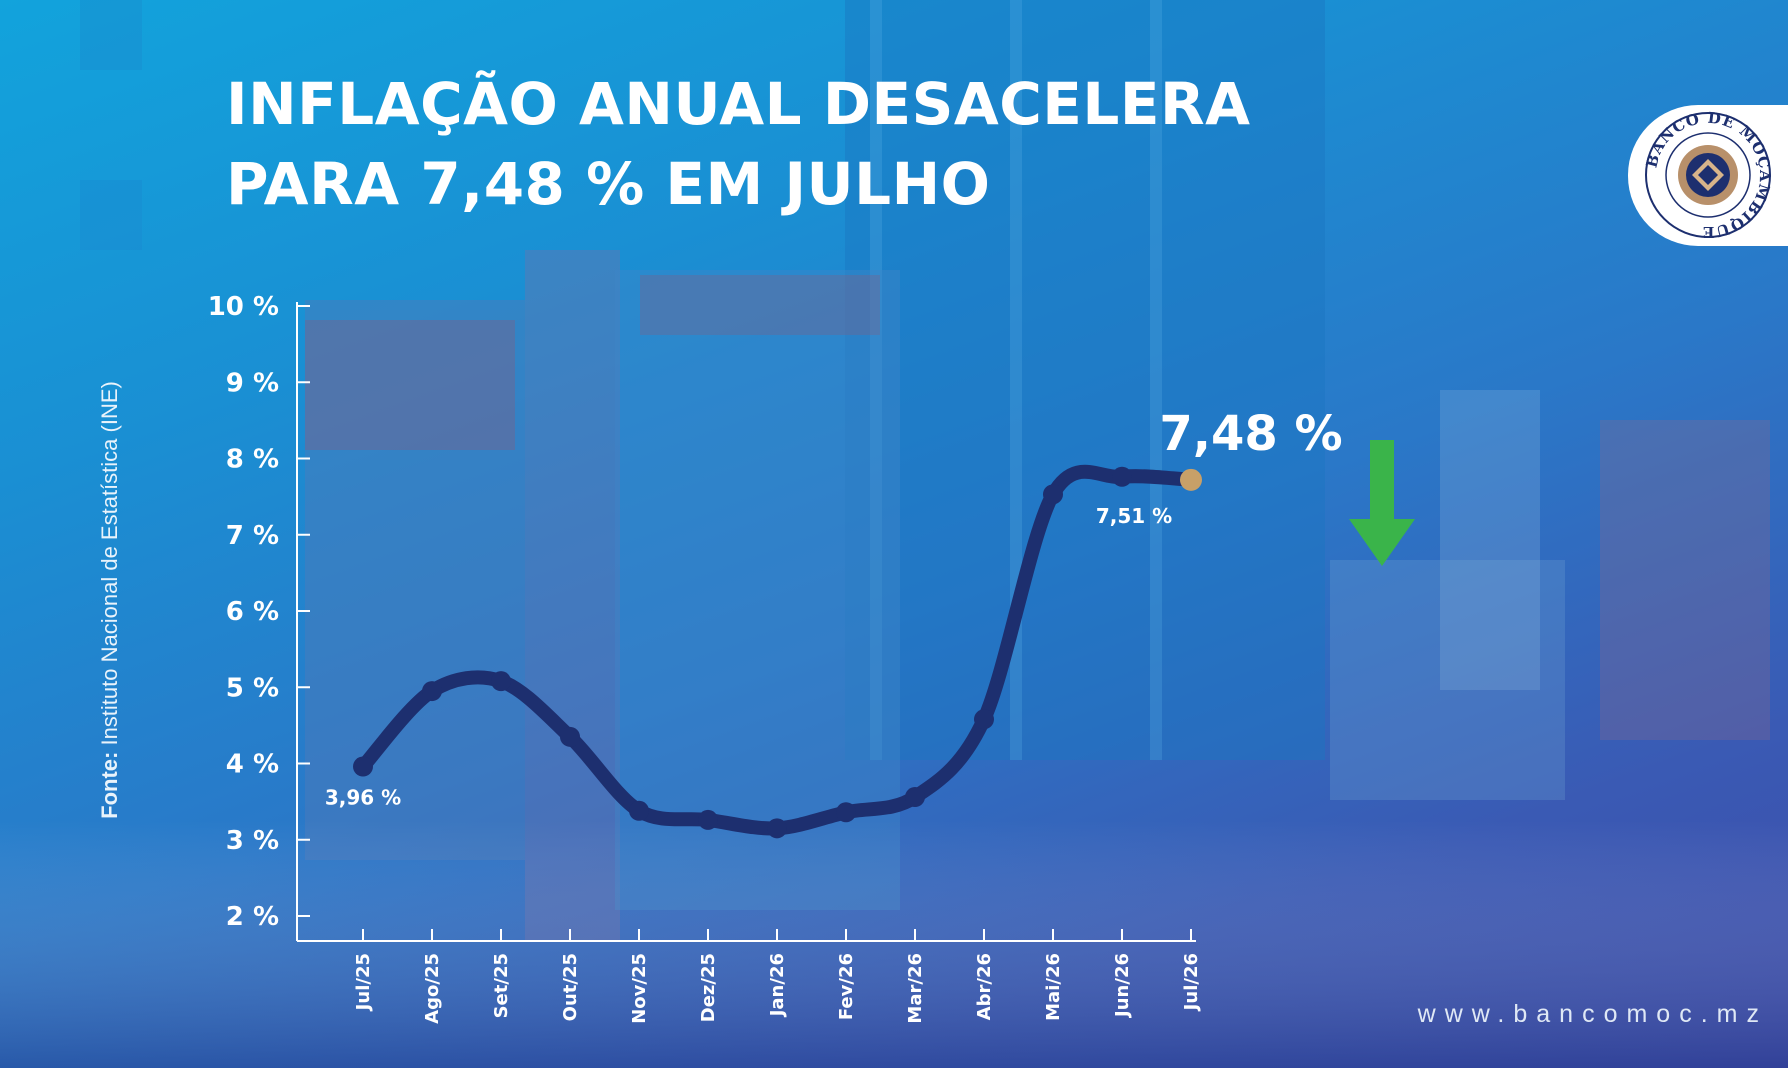 This screenshot has height=1068, width=1788. Describe the element at coordinates (708, 987) in the screenshot. I see `x-tick-label: Dez/25` at that location.